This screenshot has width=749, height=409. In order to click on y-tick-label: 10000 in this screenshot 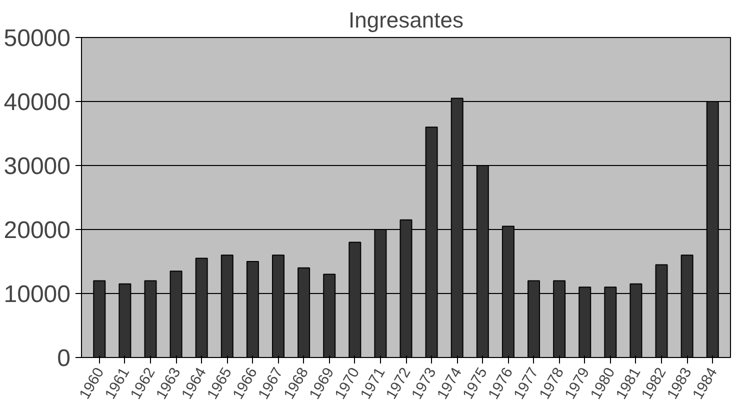, I will do `click(37, 294)`.